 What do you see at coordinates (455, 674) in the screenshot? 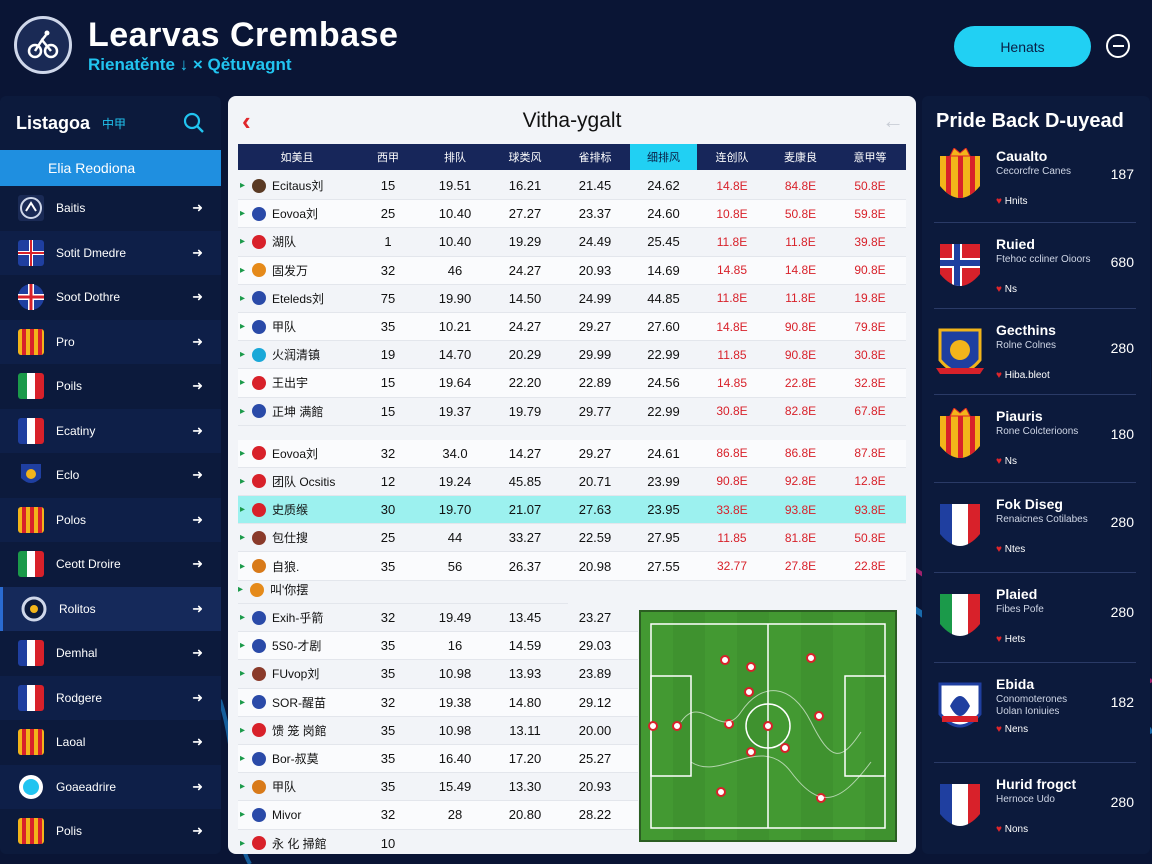
I see `table-cell: 10.98` at bounding box center [455, 674].